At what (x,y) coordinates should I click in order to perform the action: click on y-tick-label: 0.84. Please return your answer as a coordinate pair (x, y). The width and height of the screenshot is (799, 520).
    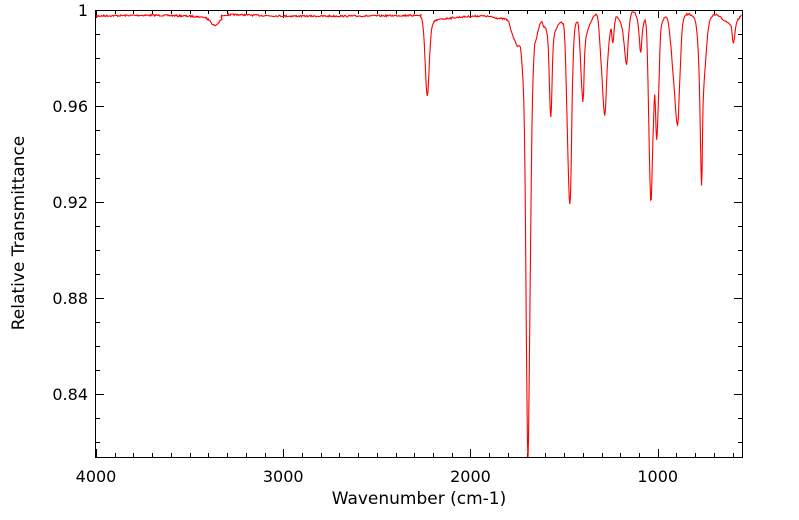
    Looking at the image, I should click on (70, 394).